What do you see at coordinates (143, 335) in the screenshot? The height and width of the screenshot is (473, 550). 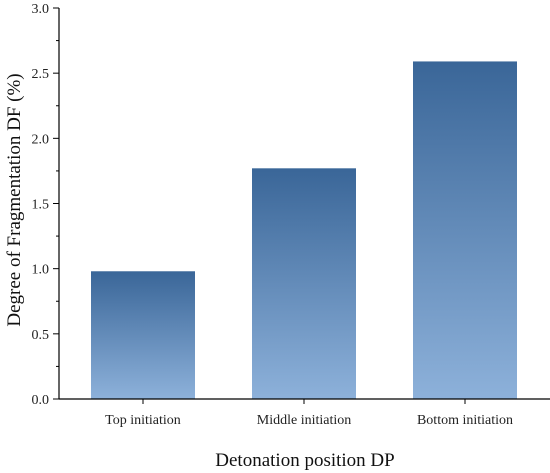 I see `bar-top-initiation` at bounding box center [143, 335].